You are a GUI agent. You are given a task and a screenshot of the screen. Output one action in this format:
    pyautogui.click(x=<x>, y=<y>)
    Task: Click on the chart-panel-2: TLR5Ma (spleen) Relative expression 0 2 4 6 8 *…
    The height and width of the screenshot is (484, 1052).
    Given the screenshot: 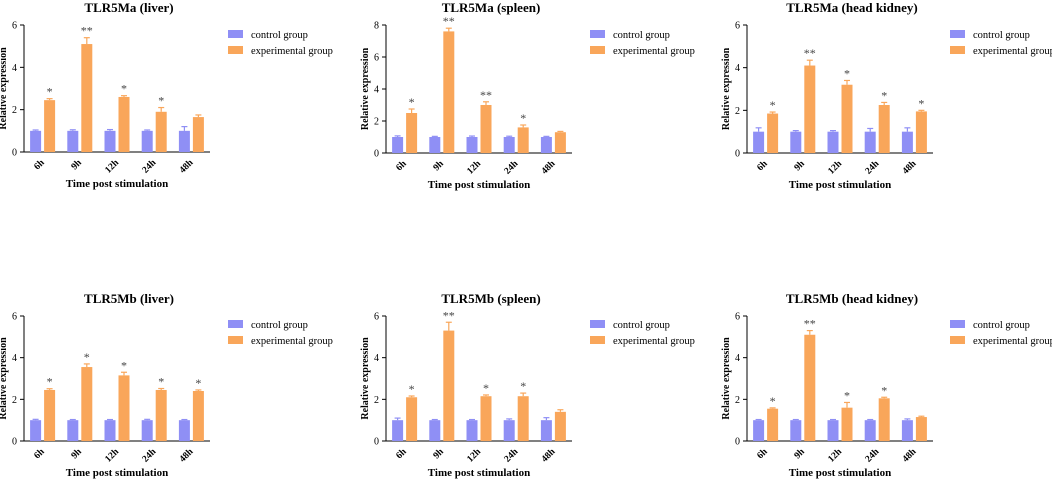 What is the action you would take?
    pyautogui.click(x=527, y=95)
    